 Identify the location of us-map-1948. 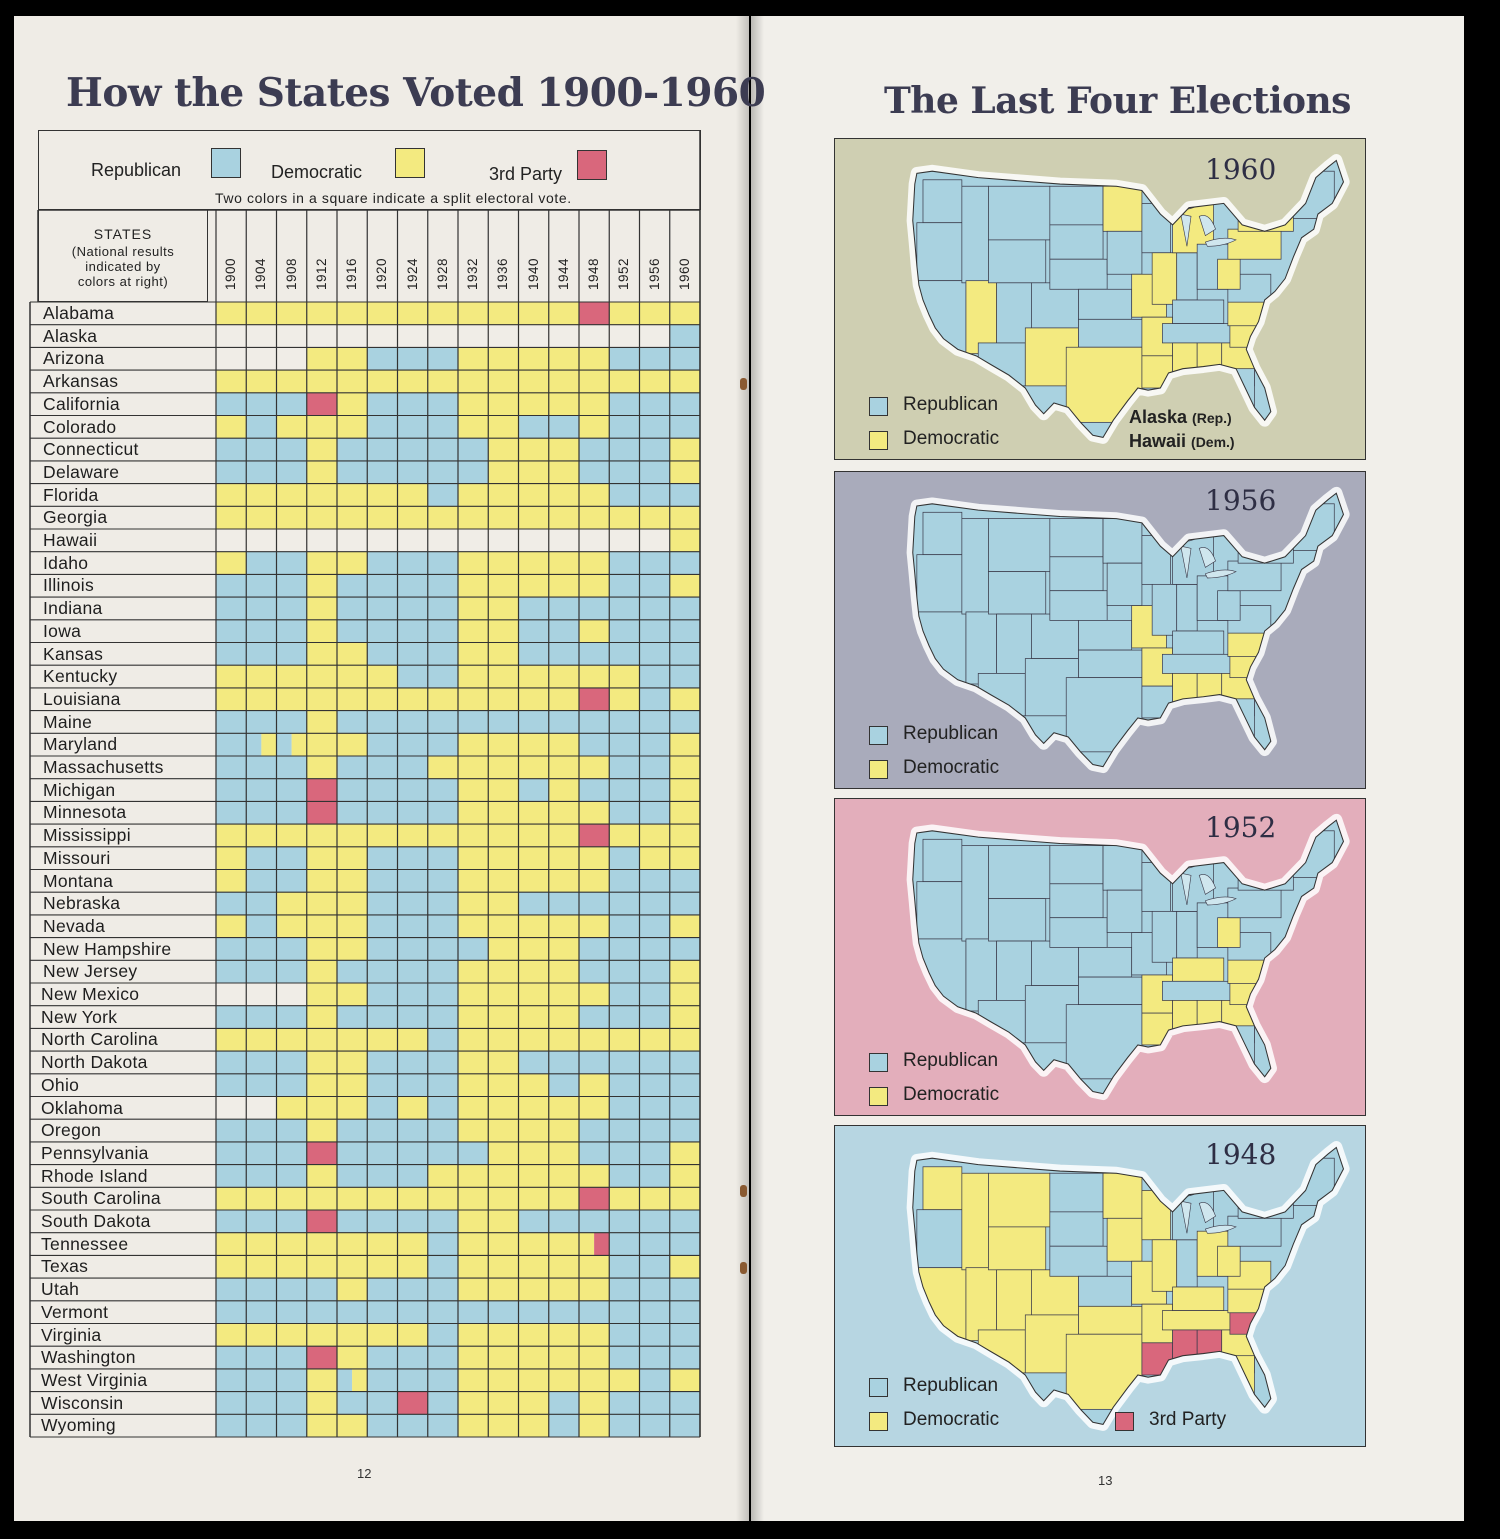
(1128, 1286).